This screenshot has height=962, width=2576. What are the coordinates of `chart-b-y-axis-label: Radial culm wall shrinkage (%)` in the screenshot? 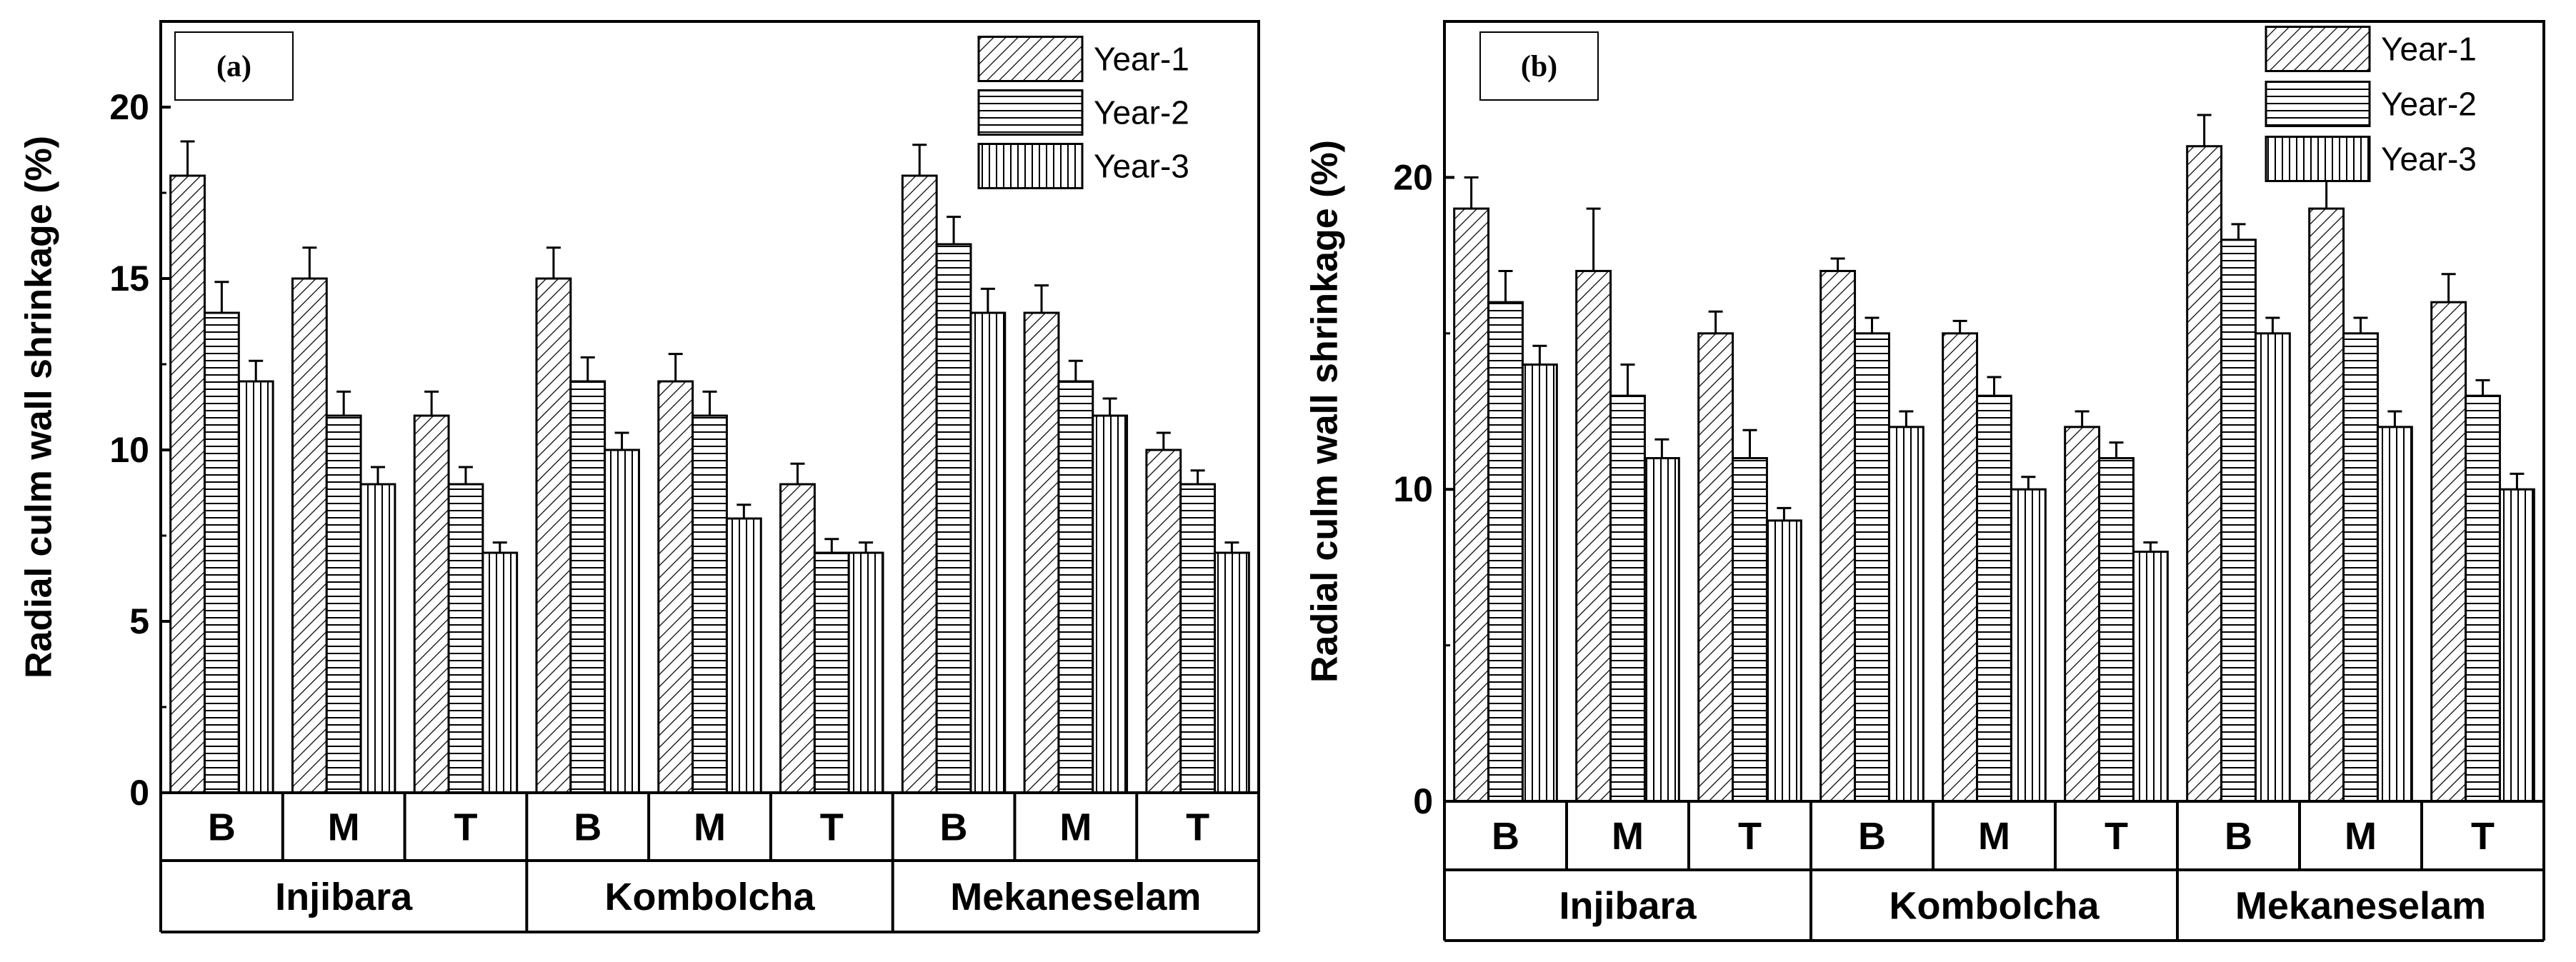 It's located at (1325, 412).